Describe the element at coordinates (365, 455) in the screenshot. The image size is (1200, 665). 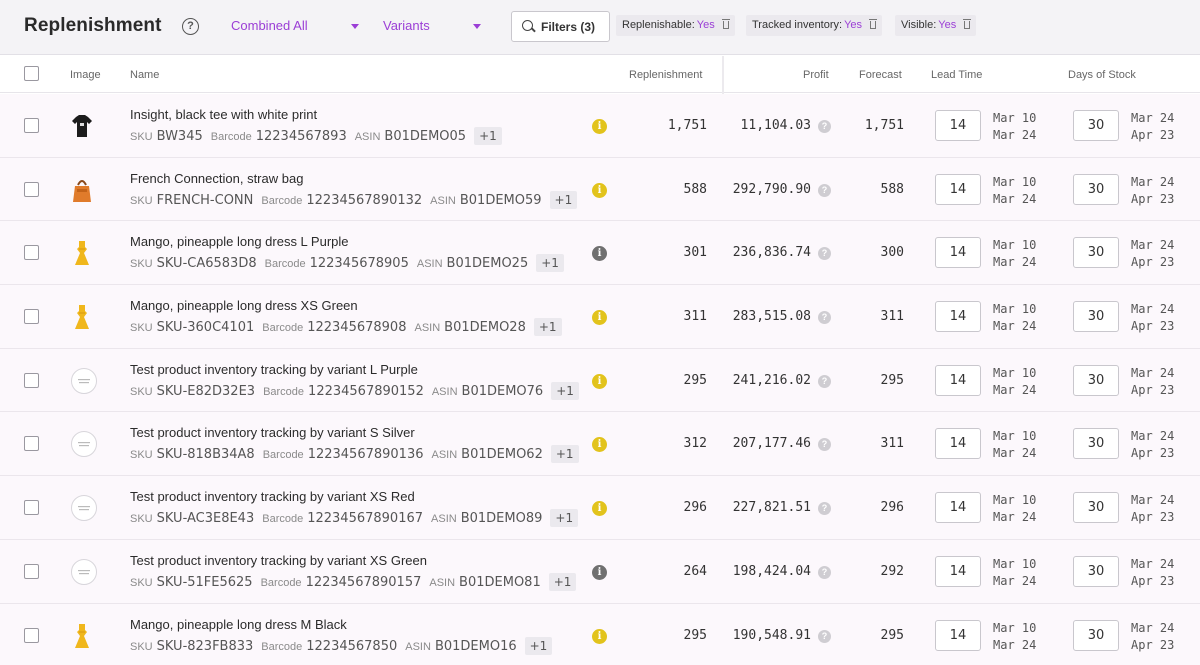
I see `barcode-value: 12234567890136` at that location.